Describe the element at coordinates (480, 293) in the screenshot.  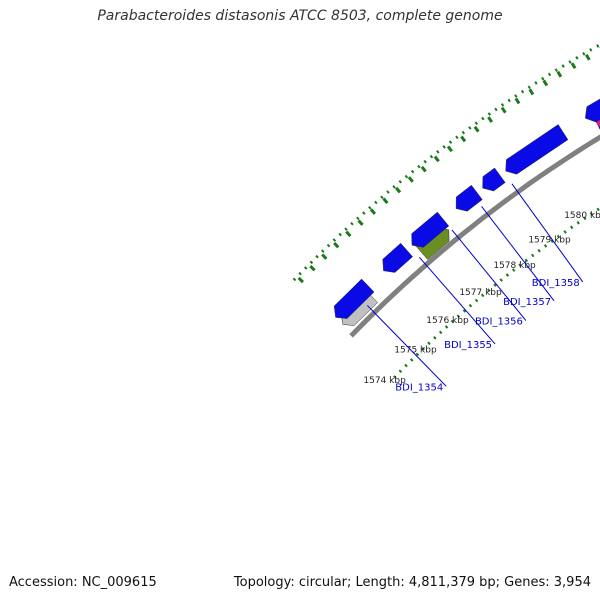
I see `kbp-label: 1577 kbp` at that location.